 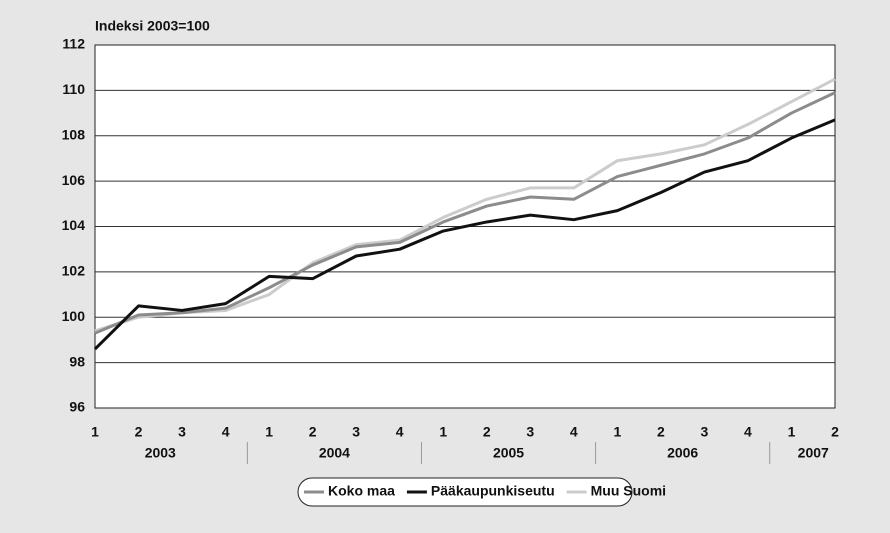 What do you see at coordinates (152, 26) in the screenshot?
I see `y-axis-label: Indeksi 2003=100` at bounding box center [152, 26].